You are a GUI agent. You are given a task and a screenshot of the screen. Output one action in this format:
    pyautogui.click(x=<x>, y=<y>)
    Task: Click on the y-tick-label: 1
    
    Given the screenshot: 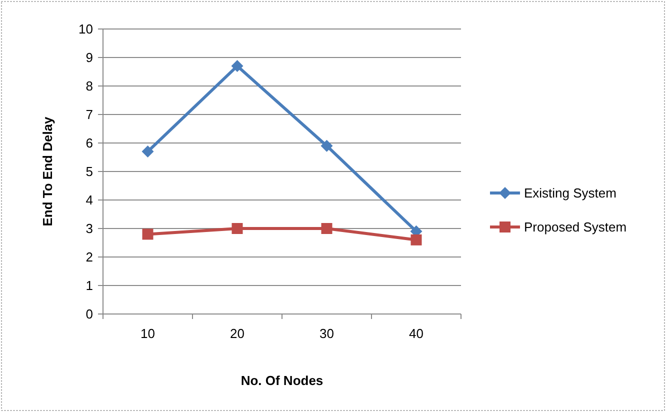 What is the action you would take?
    pyautogui.click(x=89, y=286)
    